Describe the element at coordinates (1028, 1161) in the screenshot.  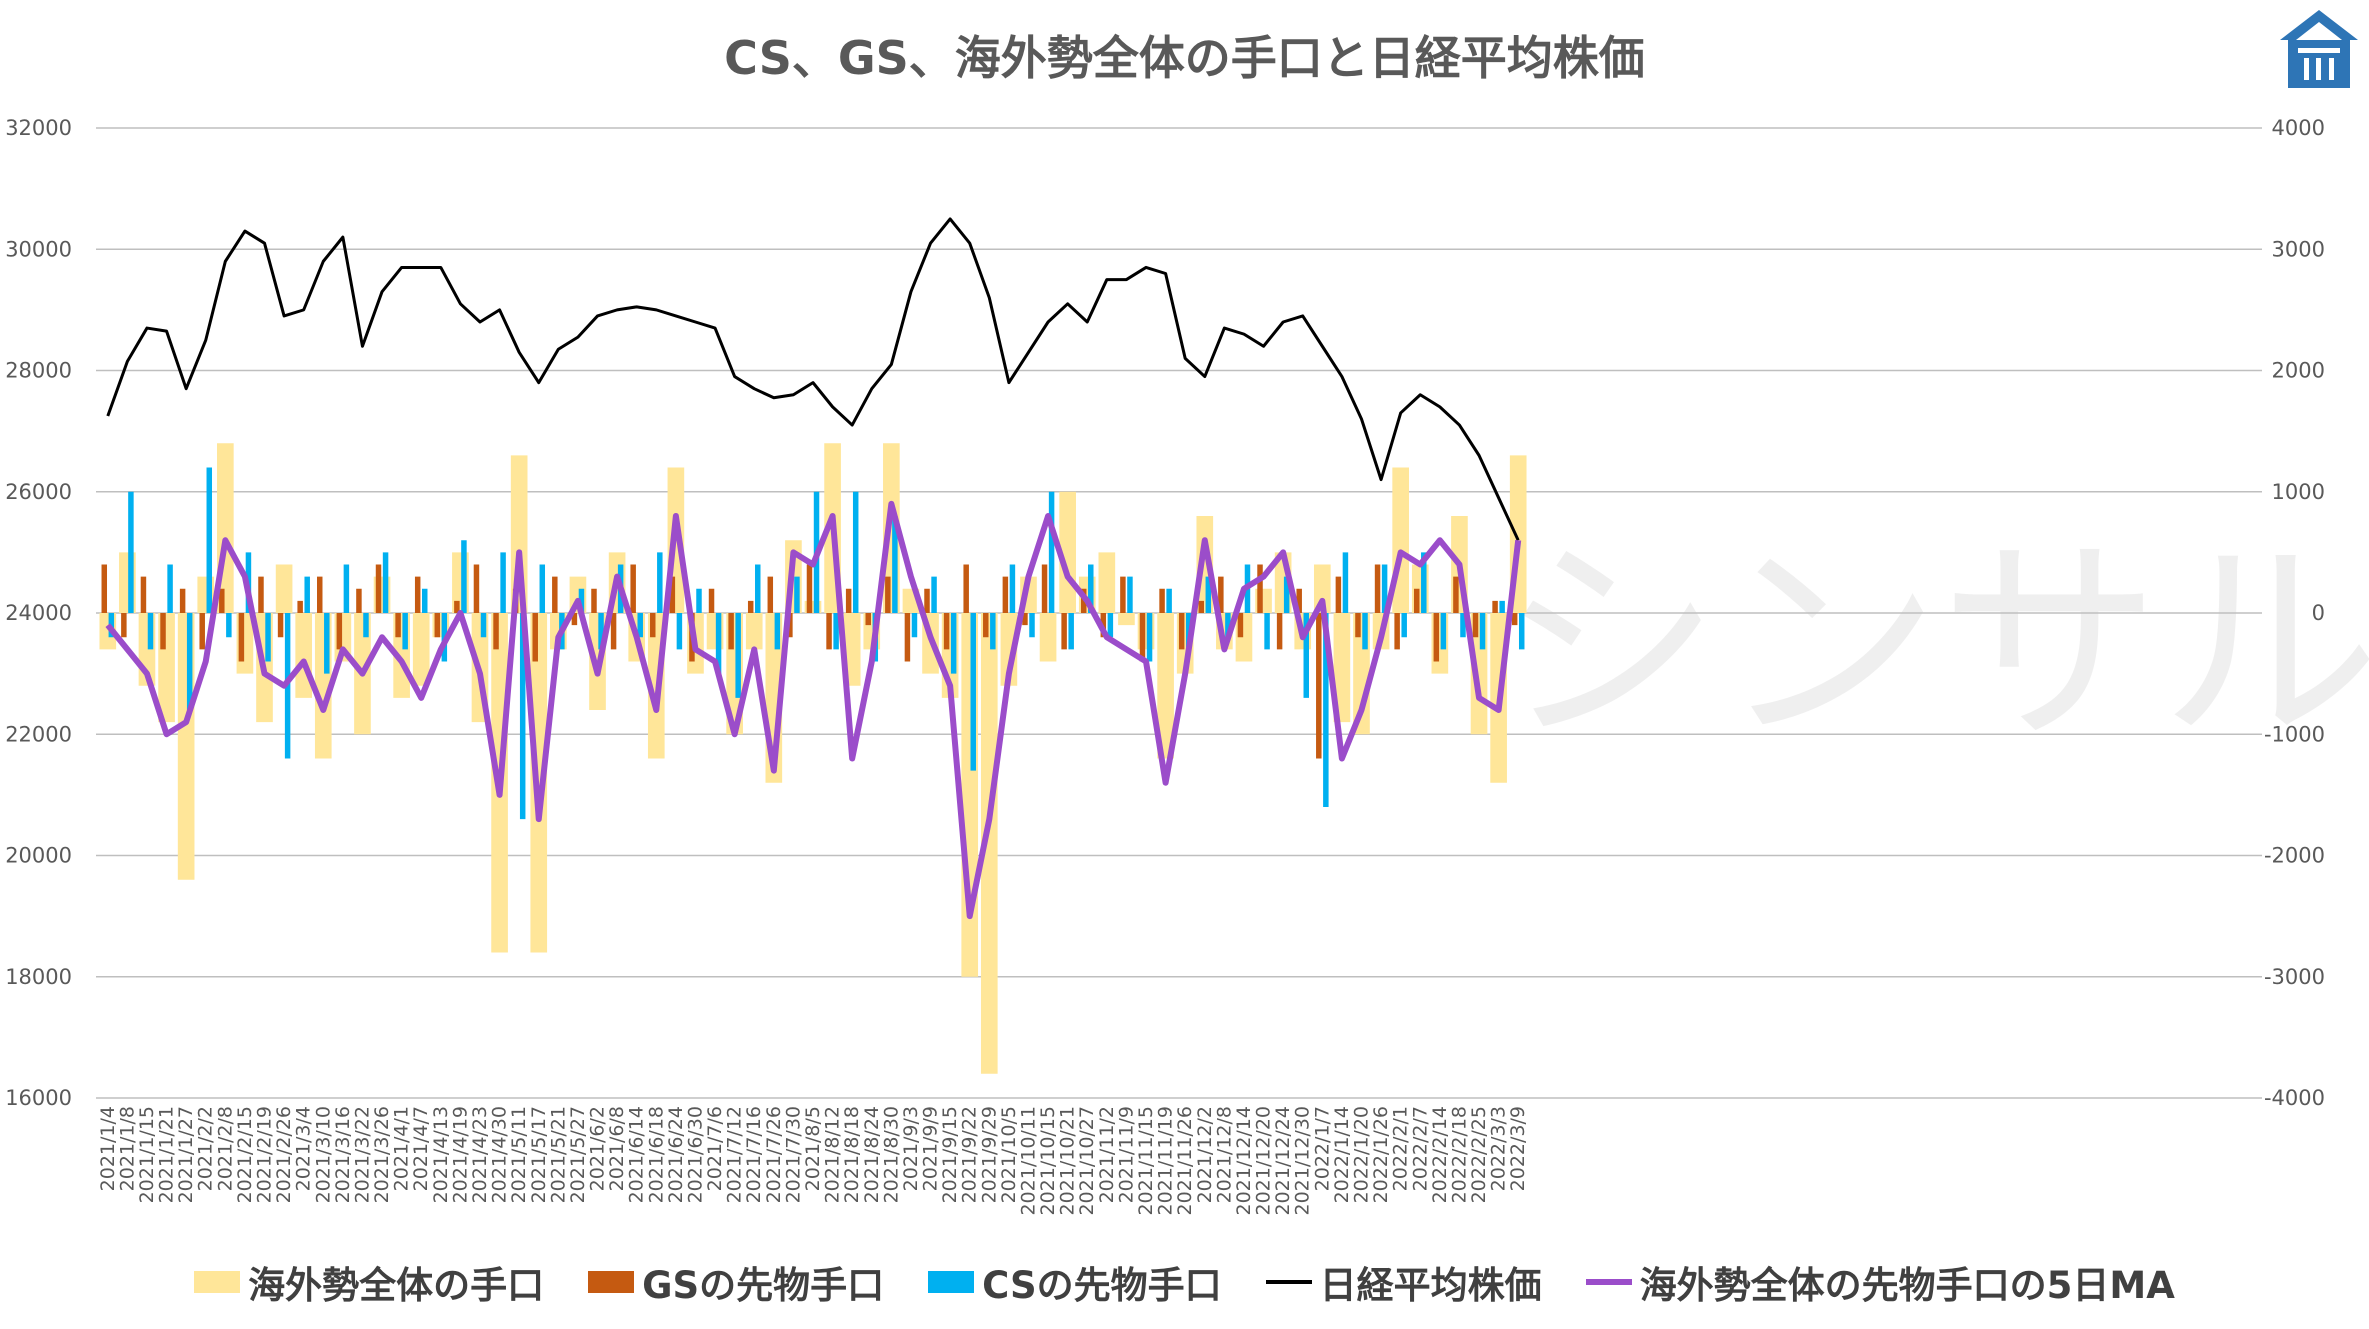
I see `x-axis-tick-label: 2021/10/11` at that location.